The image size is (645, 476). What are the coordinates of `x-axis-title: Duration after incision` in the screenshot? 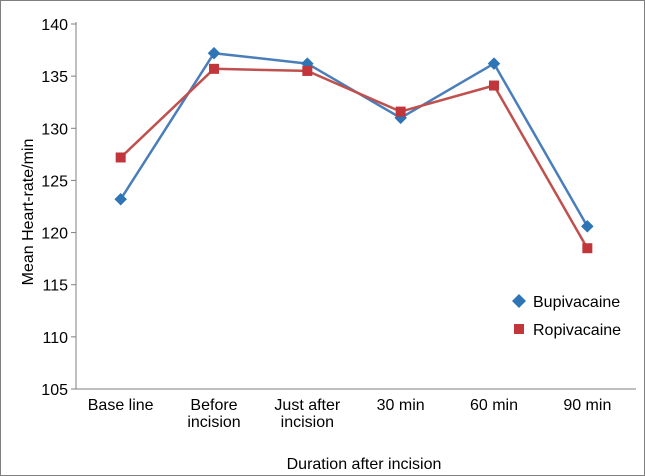 It's located at (364, 464).